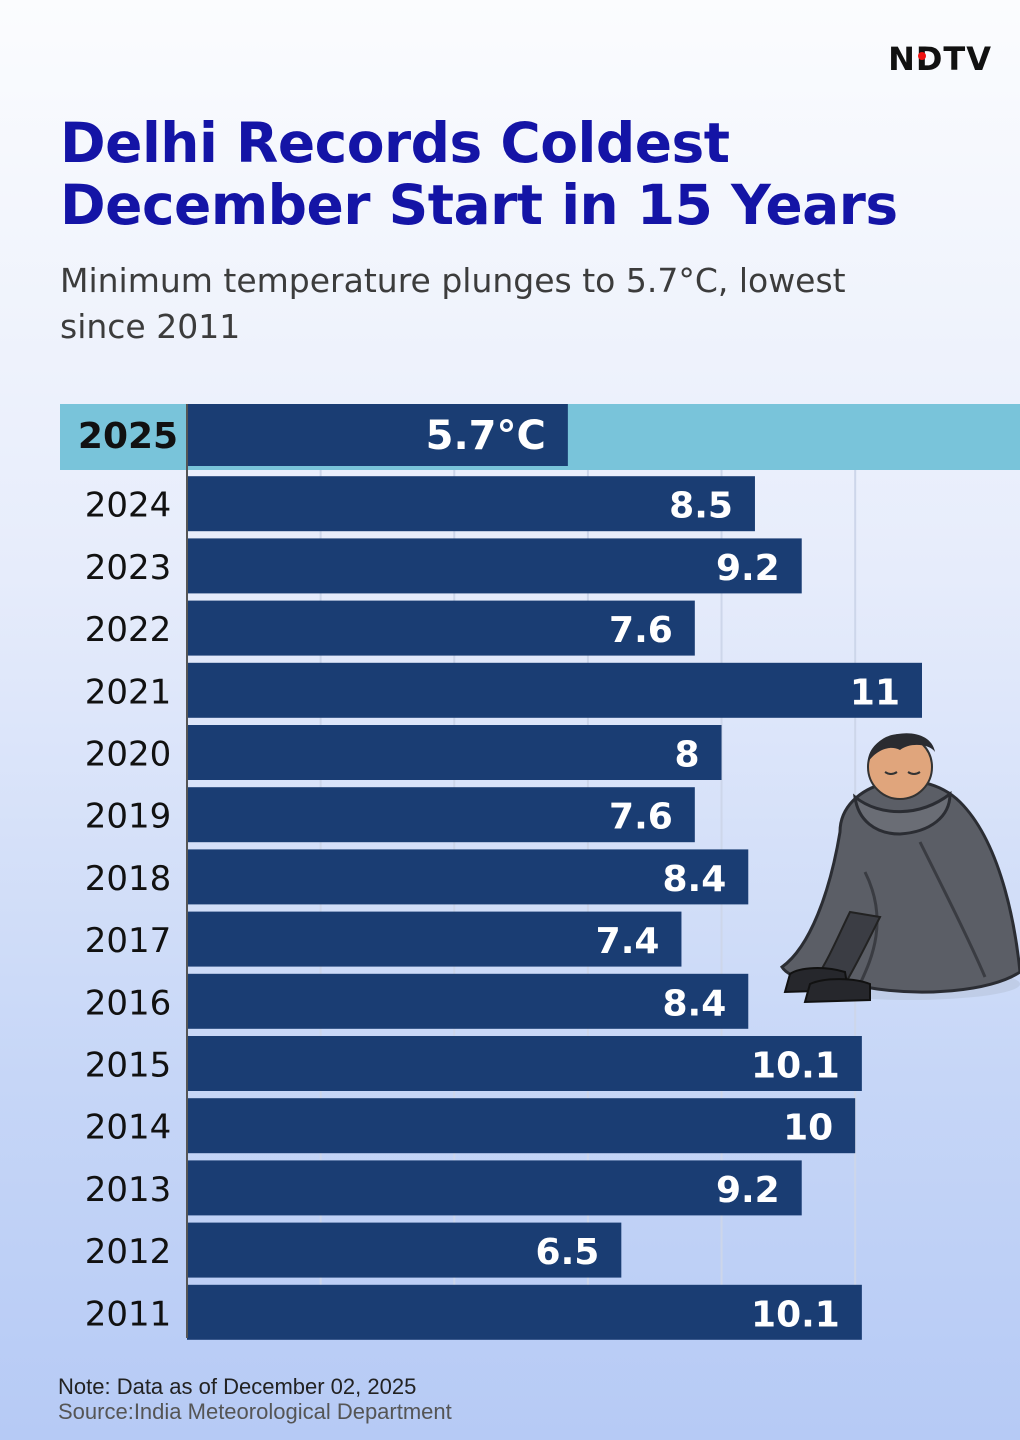  What do you see at coordinates (701, 506) in the screenshot?
I see `data-label: 8.5` at bounding box center [701, 506].